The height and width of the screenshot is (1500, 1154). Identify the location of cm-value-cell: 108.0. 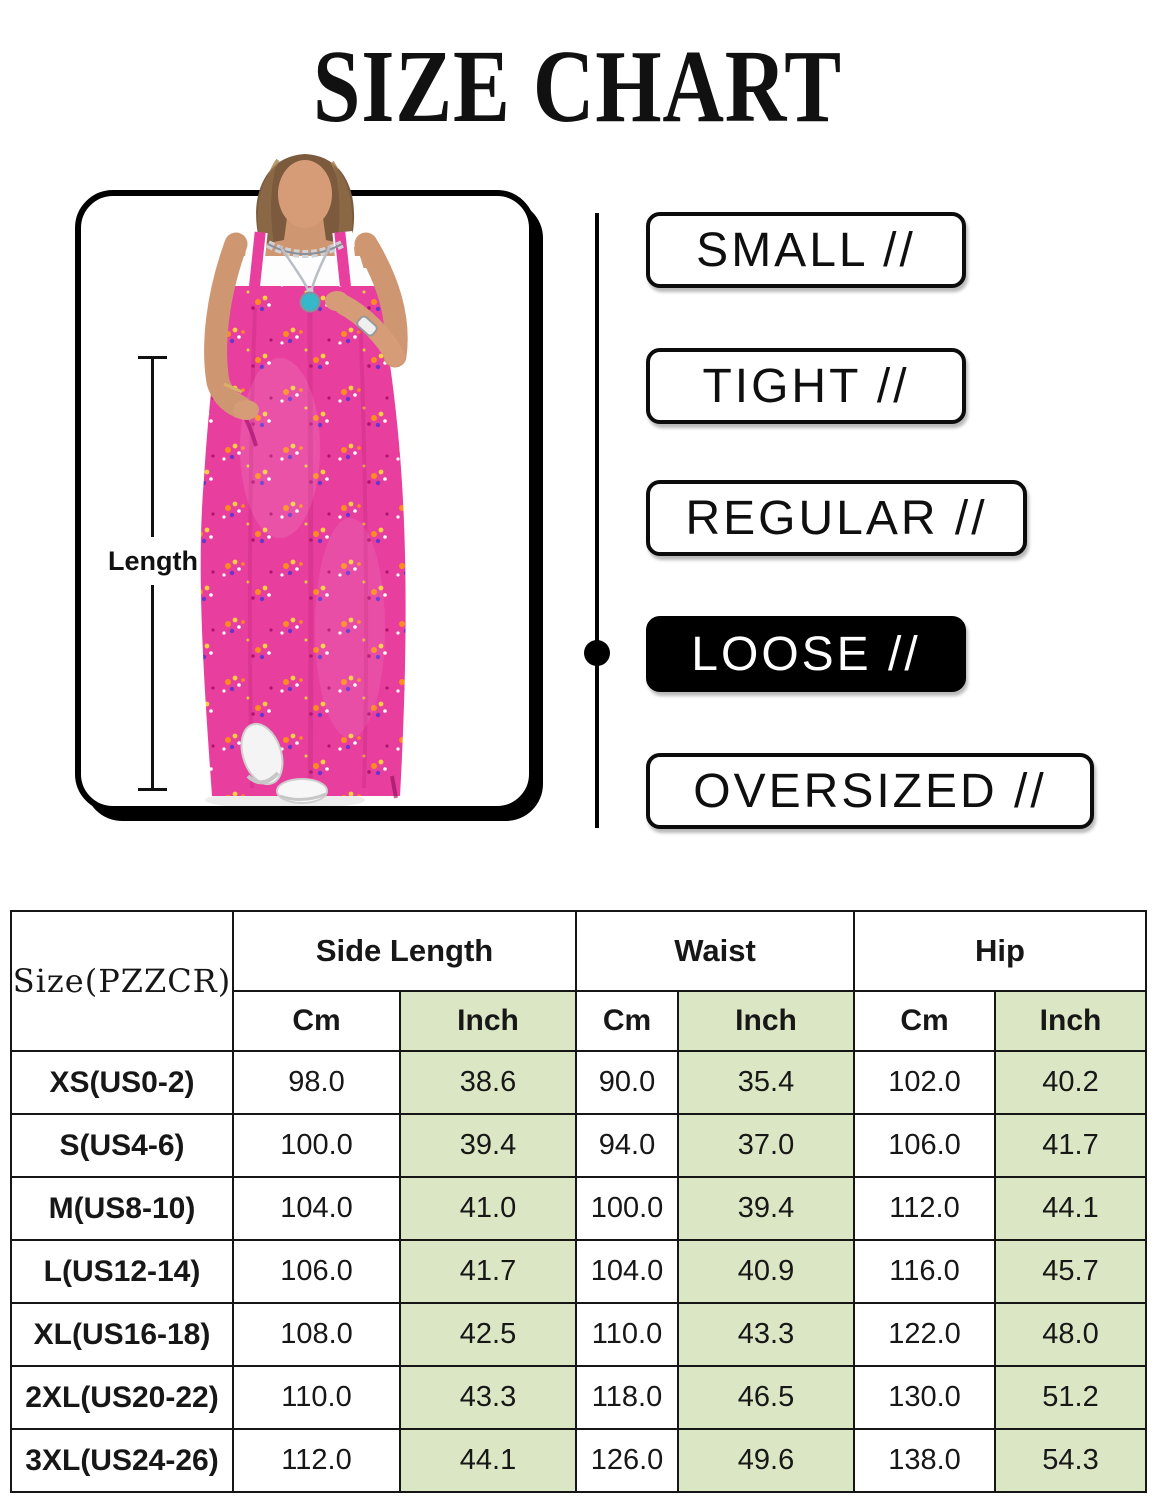
(316, 1334).